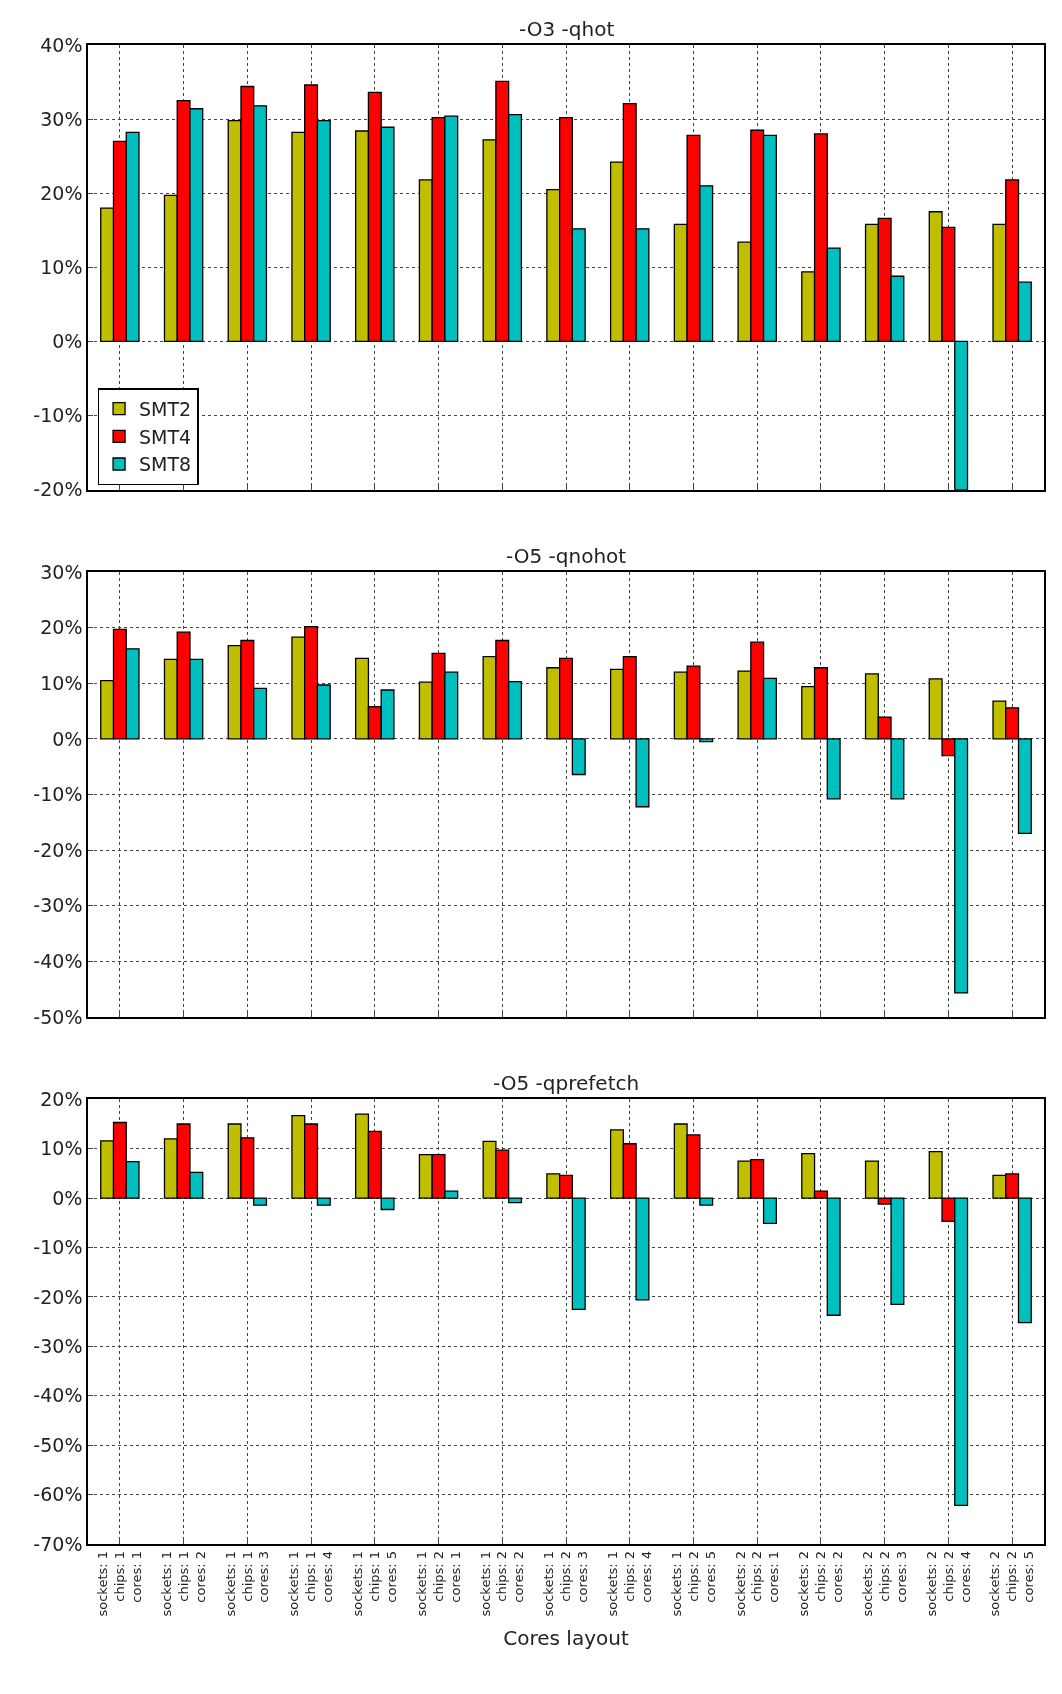  What do you see at coordinates (566, 1083) in the screenshot?
I see `chart-title: -O5 -qprefetch` at bounding box center [566, 1083].